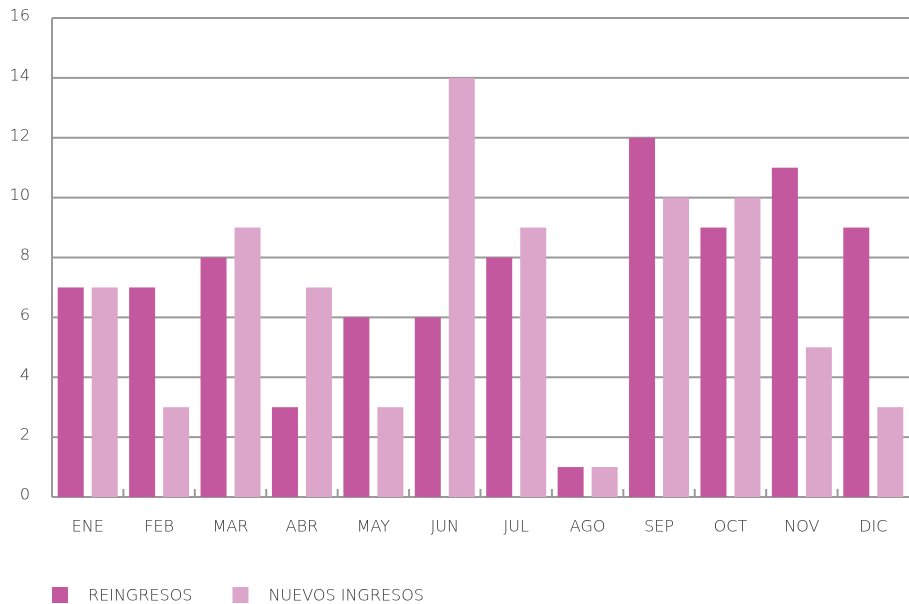 The height and width of the screenshot is (604, 909). What do you see at coordinates (25, 494) in the screenshot?
I see `y-tick-label: 0` at bounding box center [25, 494].